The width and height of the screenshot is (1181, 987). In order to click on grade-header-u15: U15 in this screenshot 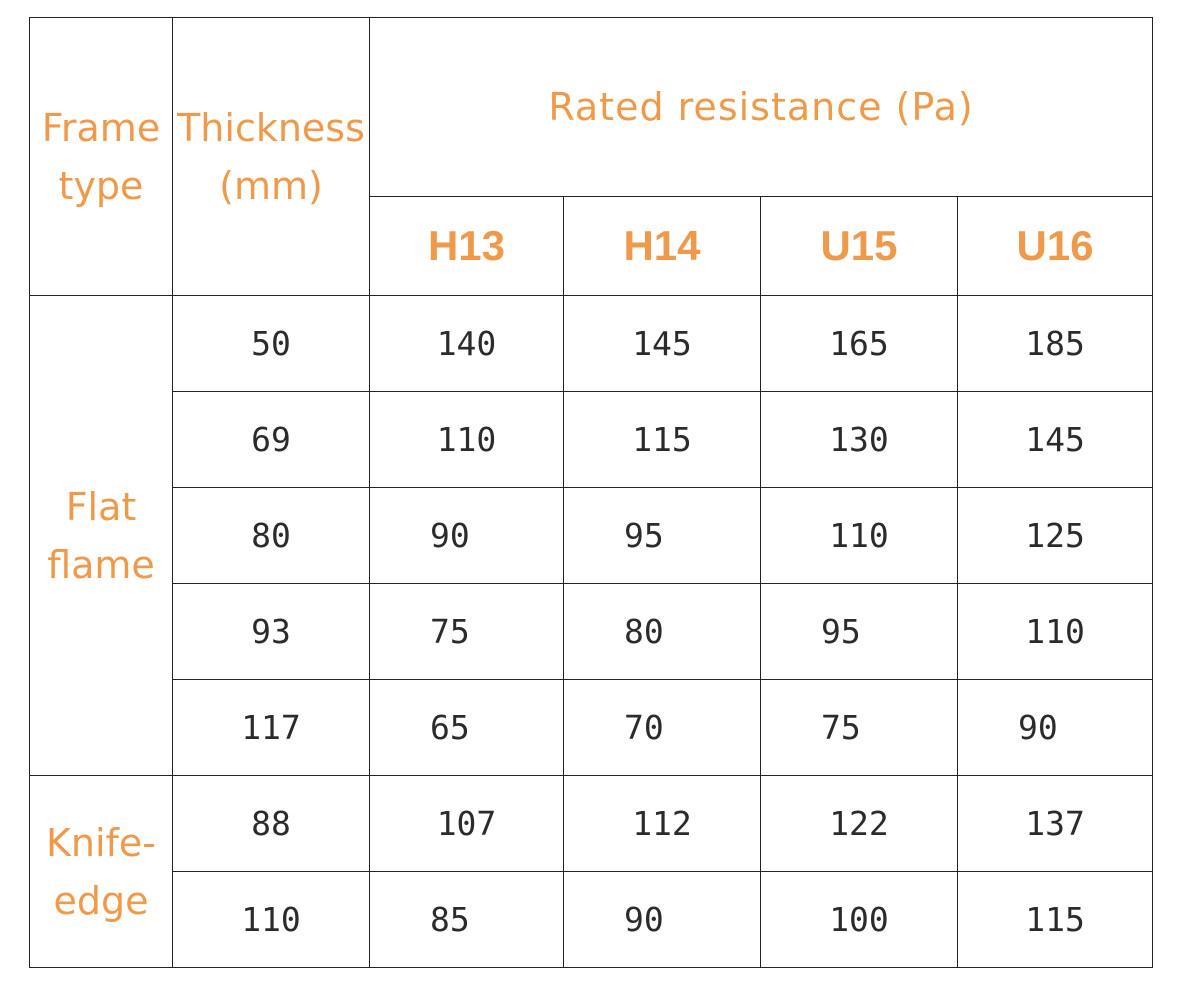, I will do `click(859, 246)`.